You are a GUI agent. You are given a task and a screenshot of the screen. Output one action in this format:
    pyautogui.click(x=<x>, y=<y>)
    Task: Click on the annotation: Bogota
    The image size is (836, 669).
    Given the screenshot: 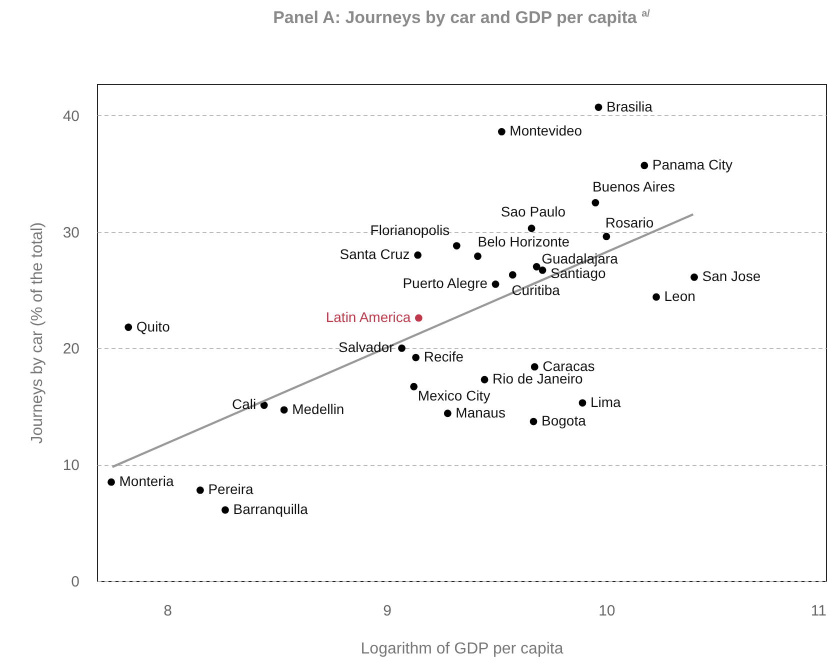 What is the action you would take?
    pyautogui.click(x=564, y=420)
    